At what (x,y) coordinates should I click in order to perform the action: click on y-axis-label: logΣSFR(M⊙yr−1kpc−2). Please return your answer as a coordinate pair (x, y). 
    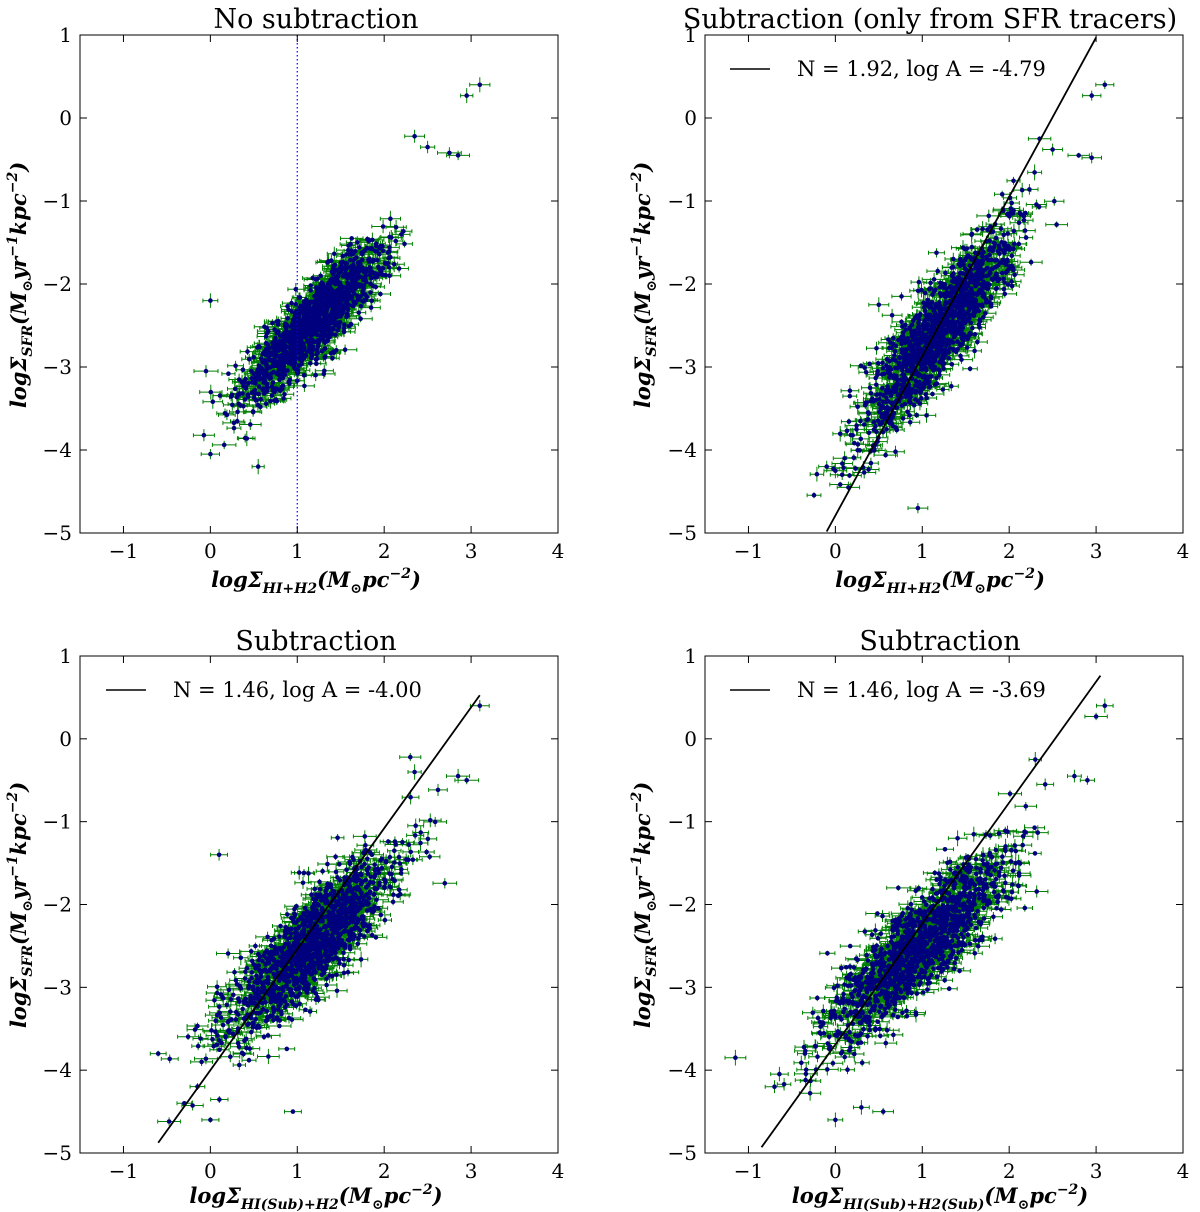
    Looking at the image, I should click on (20, 285).